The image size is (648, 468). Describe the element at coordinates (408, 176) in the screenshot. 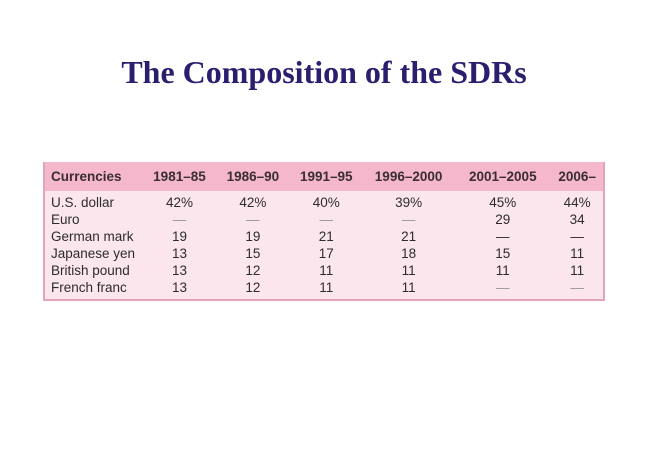

I see `column-header-1996-2000: 1996–2000` at that location.